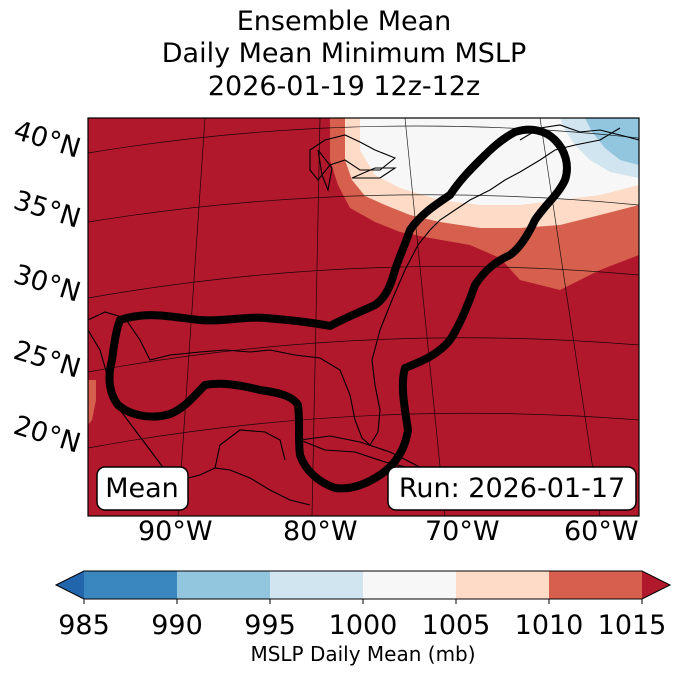 The height and width of the screenshot is (674, 688). I want to click on lat-label-35: 35°N, so click(47, 210).